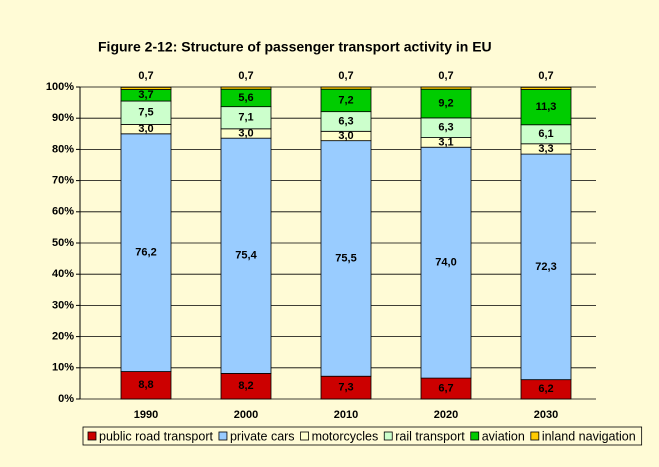 Image resolution: width=659 pixels, height=467 pixels. Describe the element at coordinates (63, 368) in the screenshot. I see `y-tick-label: 10%` at that location.